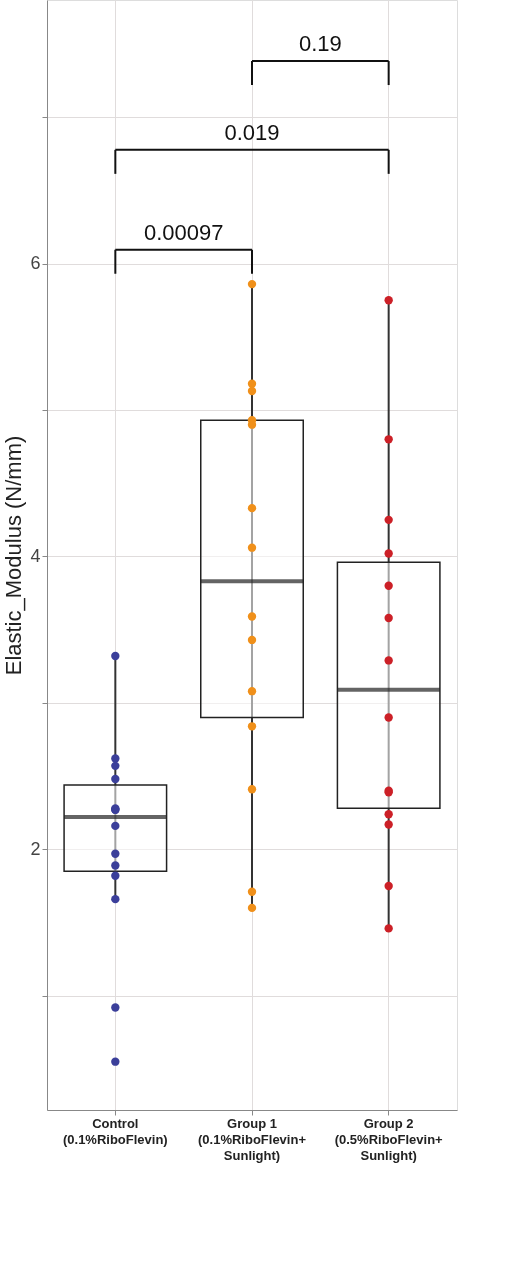  Describe the element at coordinates (115, 1131) in the screenshot. I see `x-tick-label: Control (0.1%RiboFlevin)` at that location.